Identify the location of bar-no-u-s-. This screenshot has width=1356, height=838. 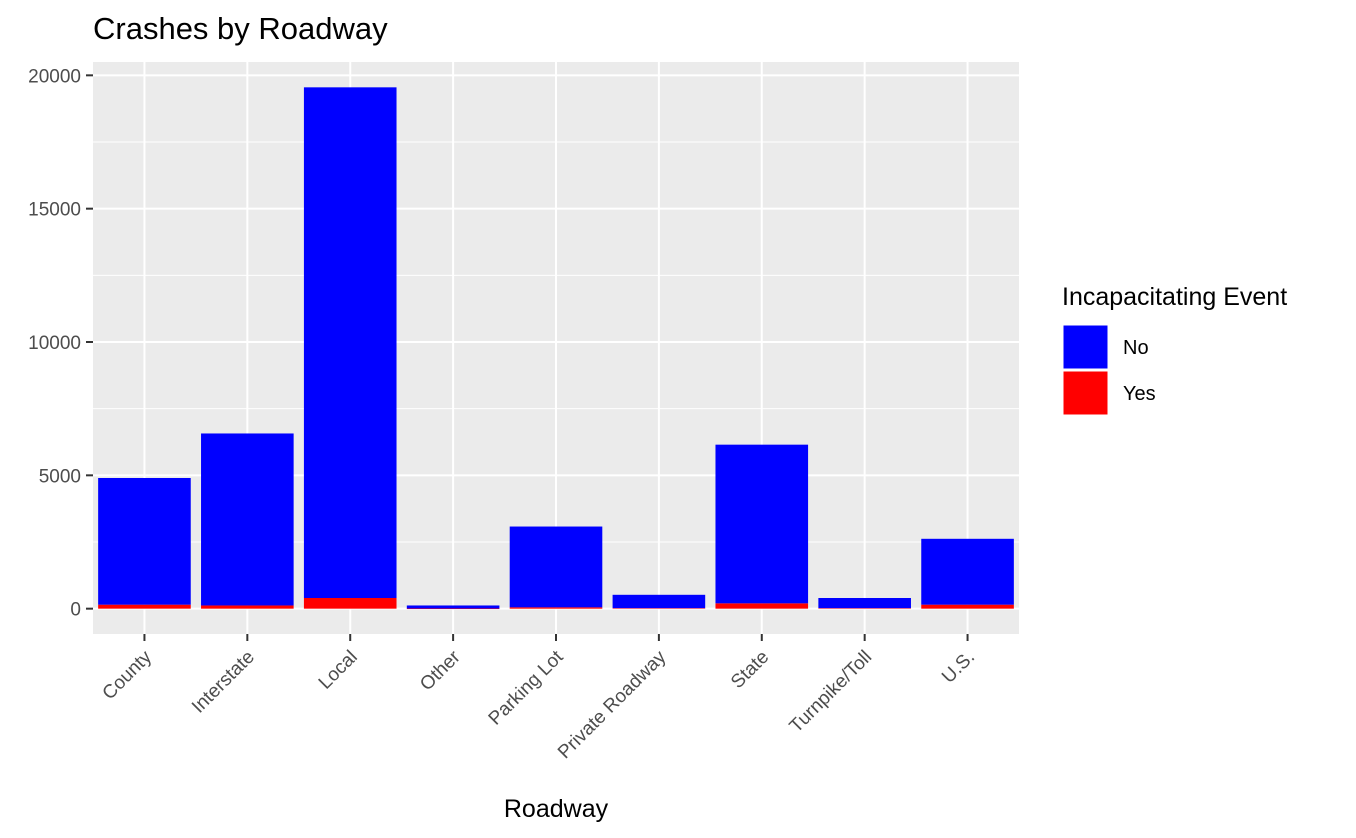
(967, 571).